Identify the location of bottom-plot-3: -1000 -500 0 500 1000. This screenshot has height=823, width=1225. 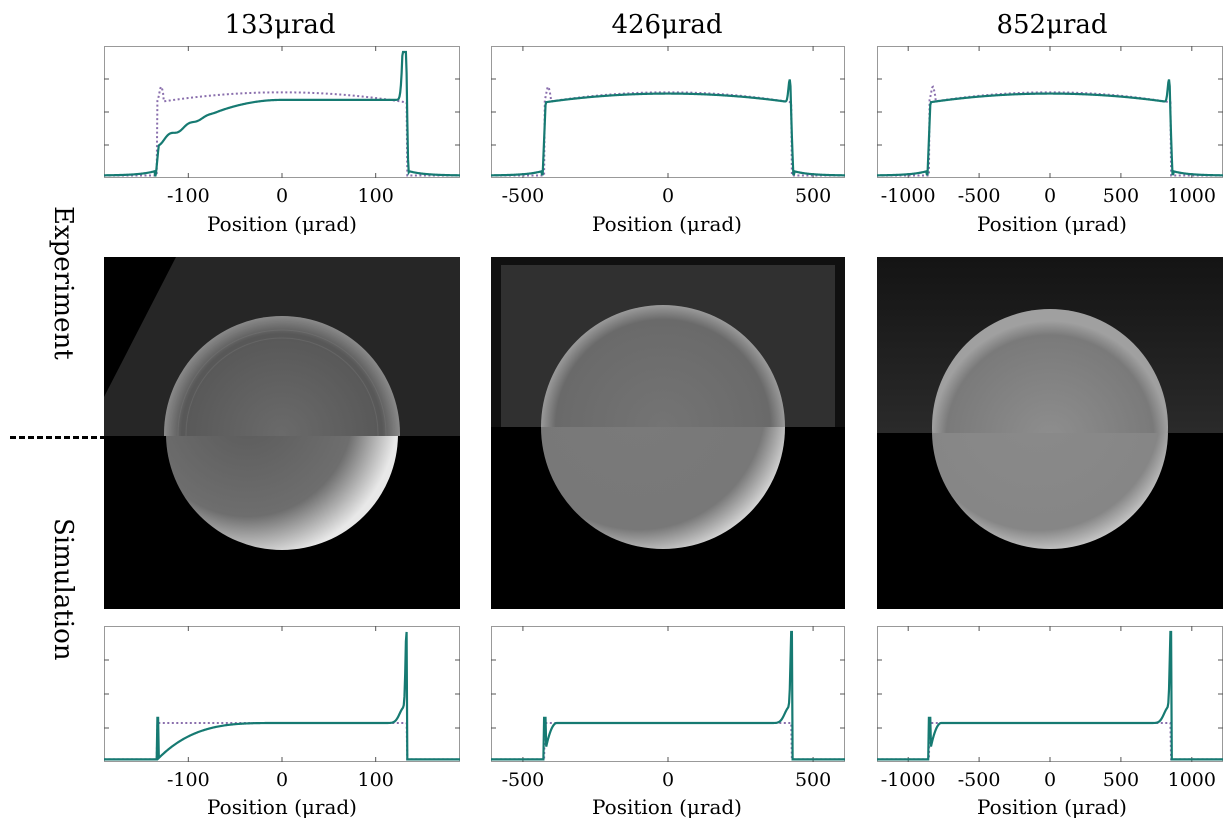
(1050, 708).